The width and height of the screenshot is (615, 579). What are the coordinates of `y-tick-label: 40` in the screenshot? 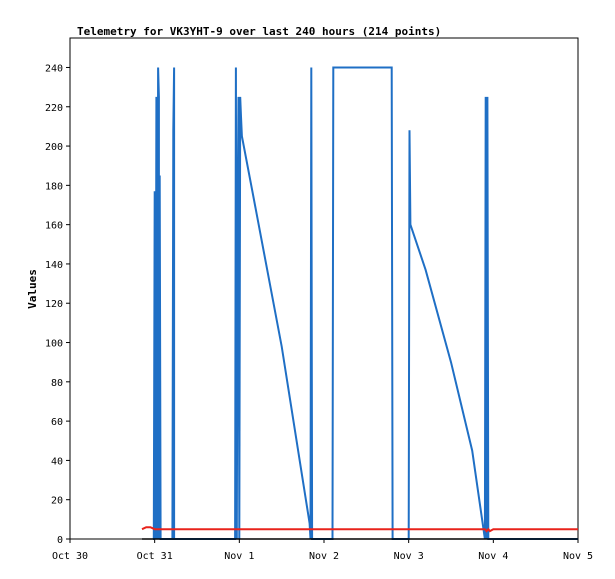 It's located at (57, 461).